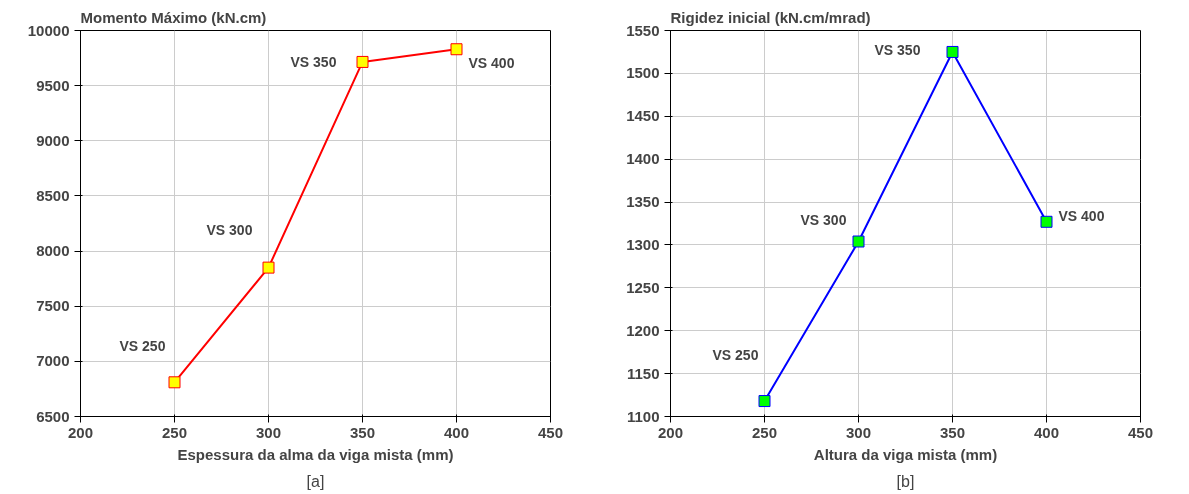  I want to click on y-tick-label: 1250, so click(643, 287).